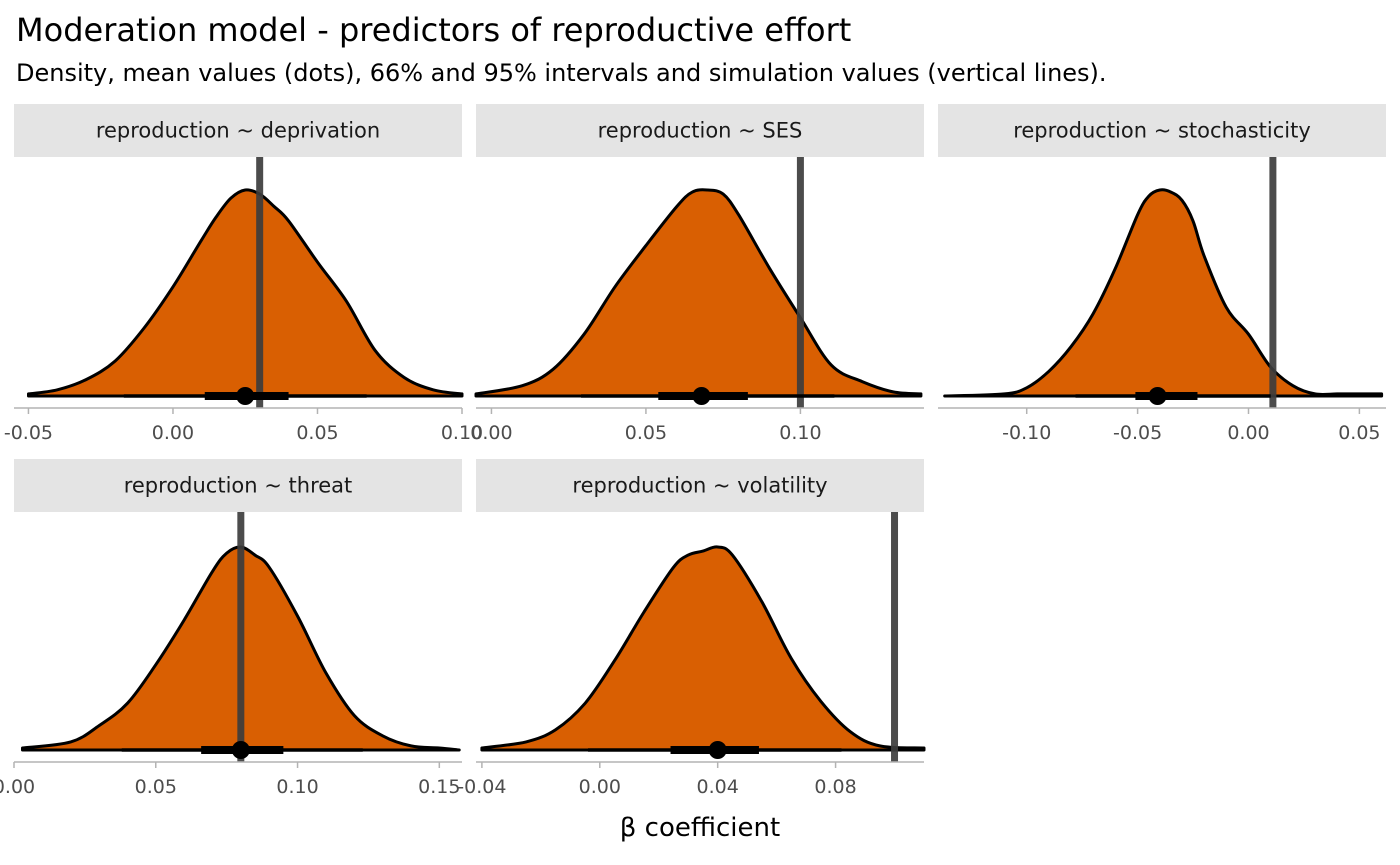  What do you see at coordinates (700, 828) in the screenshot?
I see `x-axis-title: β coefficient` at bounding box center [700, 828].